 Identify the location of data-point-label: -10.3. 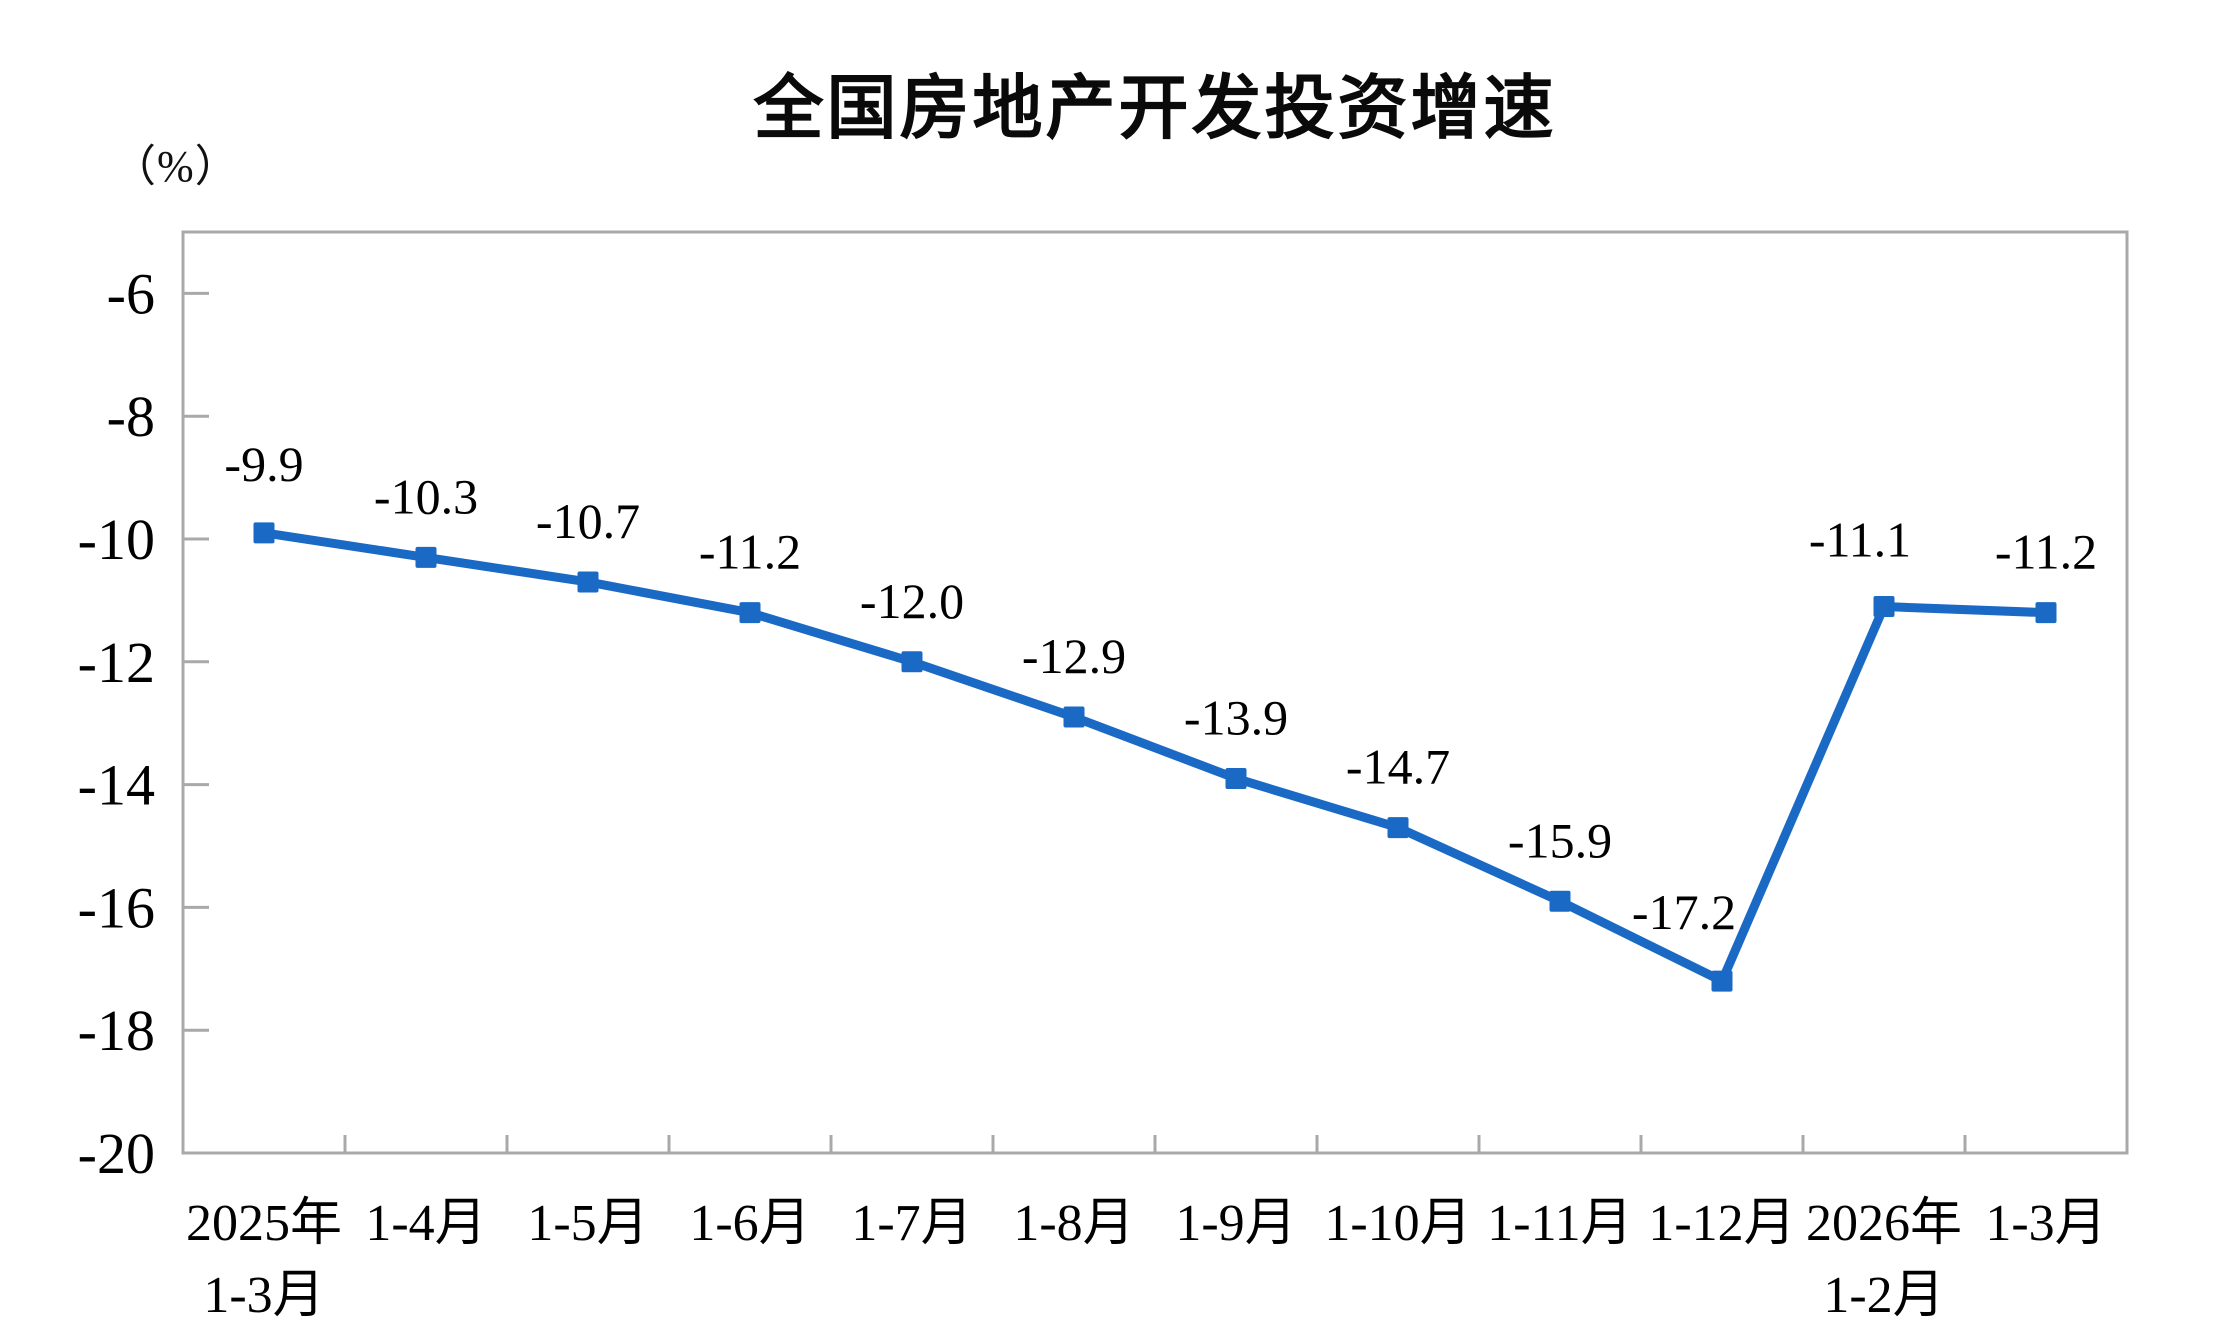
(426, 496).